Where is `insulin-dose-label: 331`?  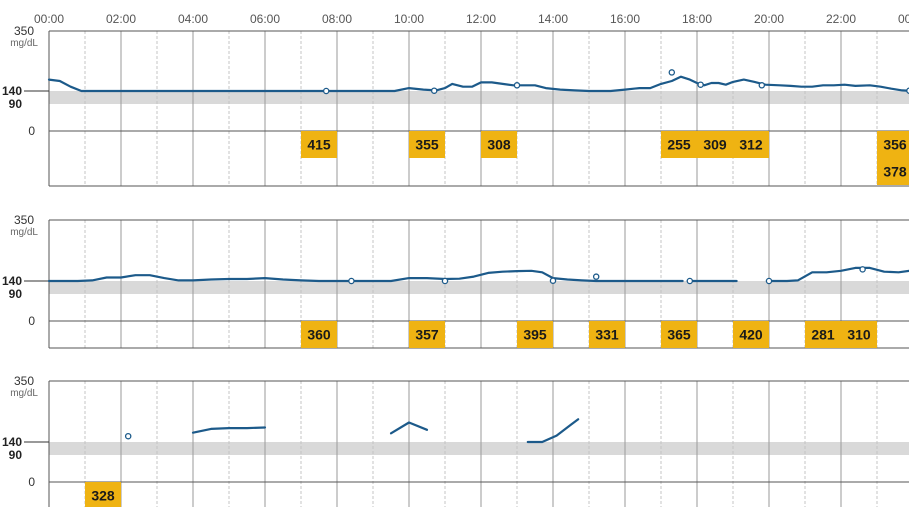
insulin-dose-label: 331 is located at coordinates (607, 335).